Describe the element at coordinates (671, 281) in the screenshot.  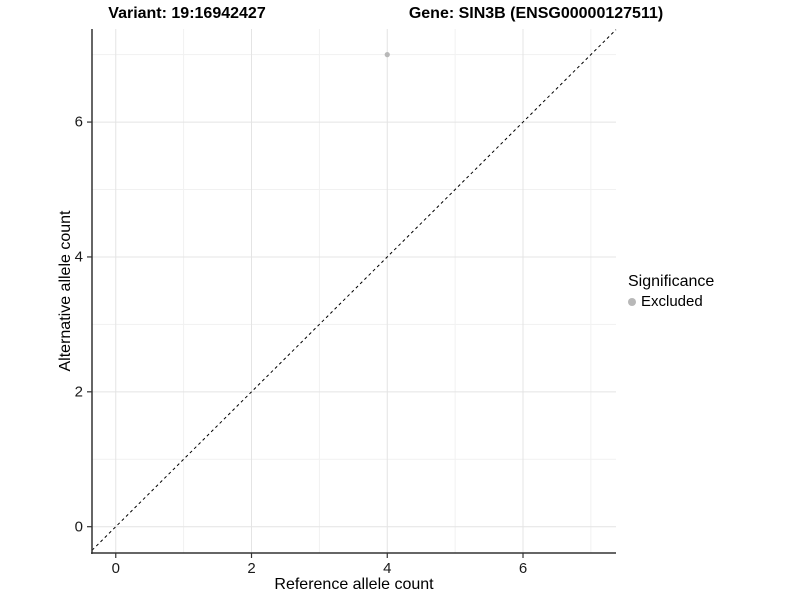
I see `legend-title: Significance` at that location.